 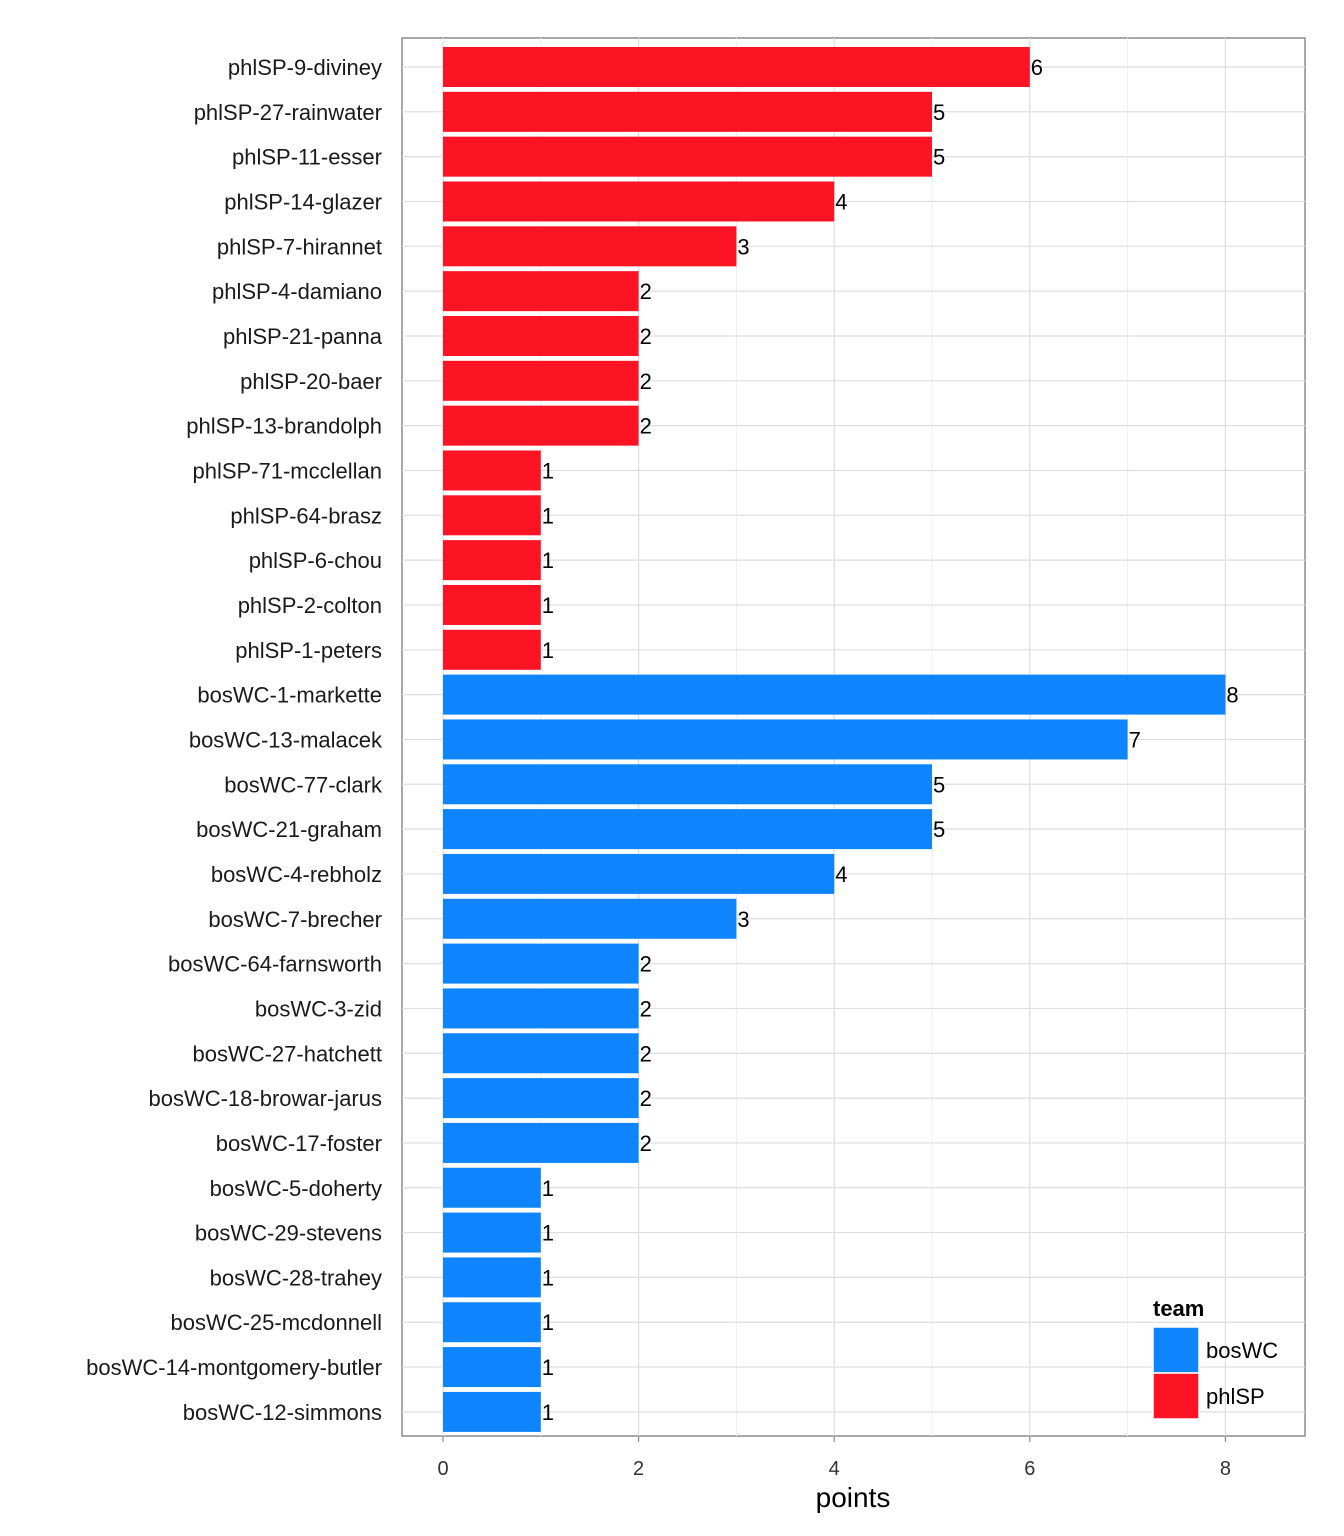 What do you see at coordinates (541, 1142) in the screenshot?
I see `bar-bosWC-17-foster` at bounding box center [541, 1142].